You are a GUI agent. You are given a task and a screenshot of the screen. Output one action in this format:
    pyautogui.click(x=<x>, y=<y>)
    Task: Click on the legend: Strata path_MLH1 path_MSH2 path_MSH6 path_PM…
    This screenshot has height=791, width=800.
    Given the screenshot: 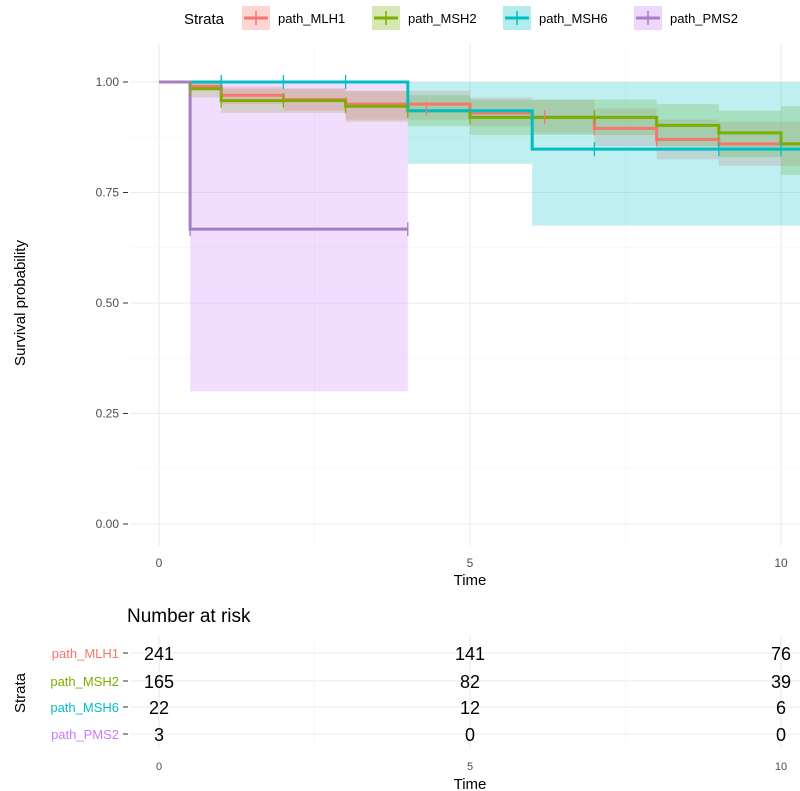 What is the action you would take?
    pyautogui.click(x=461, y=18)
    